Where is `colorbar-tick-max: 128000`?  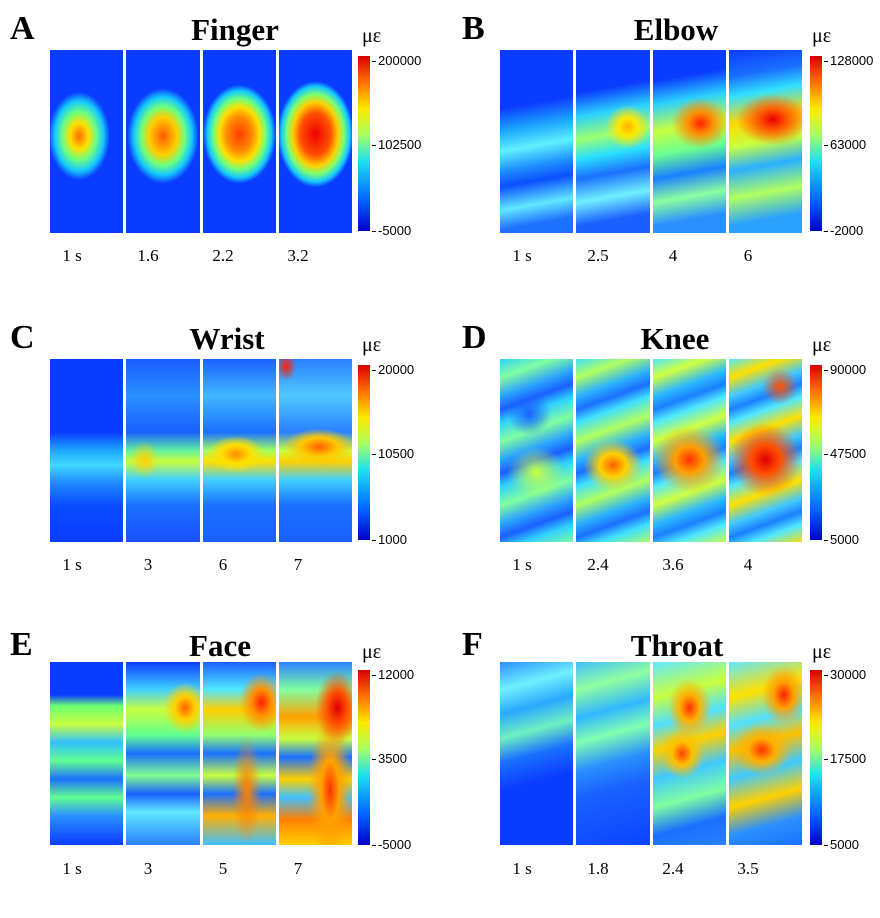
colorbar-tick-max: 128000 is located at coordinates (848, 60).